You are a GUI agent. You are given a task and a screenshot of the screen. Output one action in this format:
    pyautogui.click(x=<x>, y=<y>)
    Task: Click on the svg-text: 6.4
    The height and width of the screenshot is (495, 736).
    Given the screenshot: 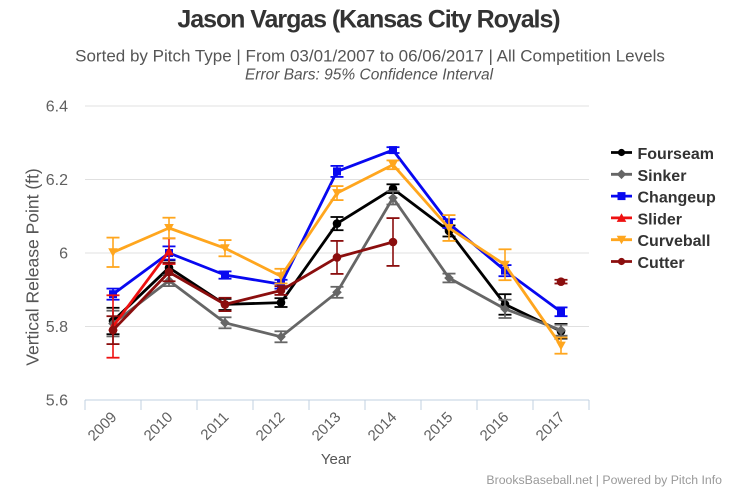 What is the action you would take?
    pyautogui.click(x=57, y=107)
    